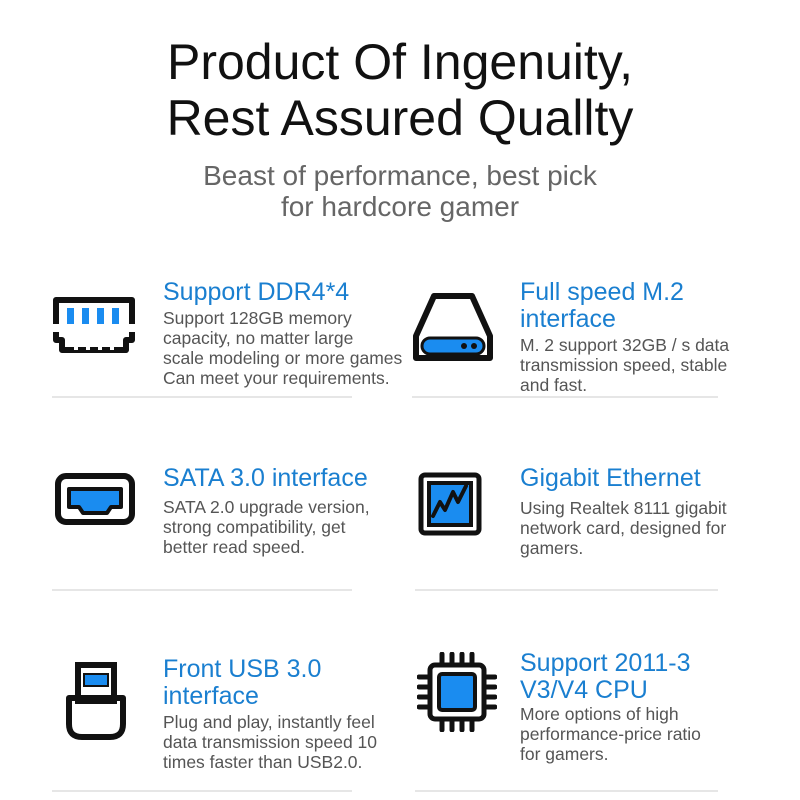 Image resolution: width=800 pixels, height=800 pixels. I want to click on body-line: More options of high, so click(599, 714).